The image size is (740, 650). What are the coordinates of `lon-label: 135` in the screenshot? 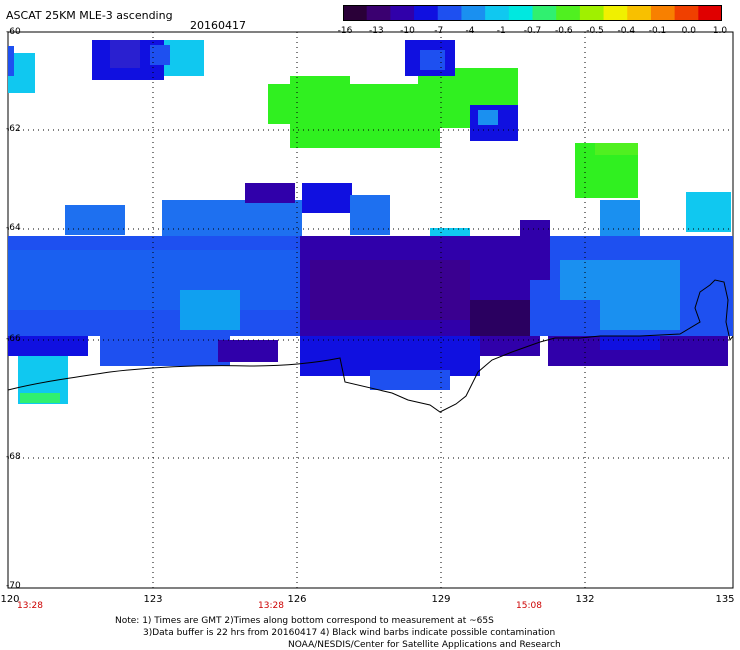 It's located at (725, 599).